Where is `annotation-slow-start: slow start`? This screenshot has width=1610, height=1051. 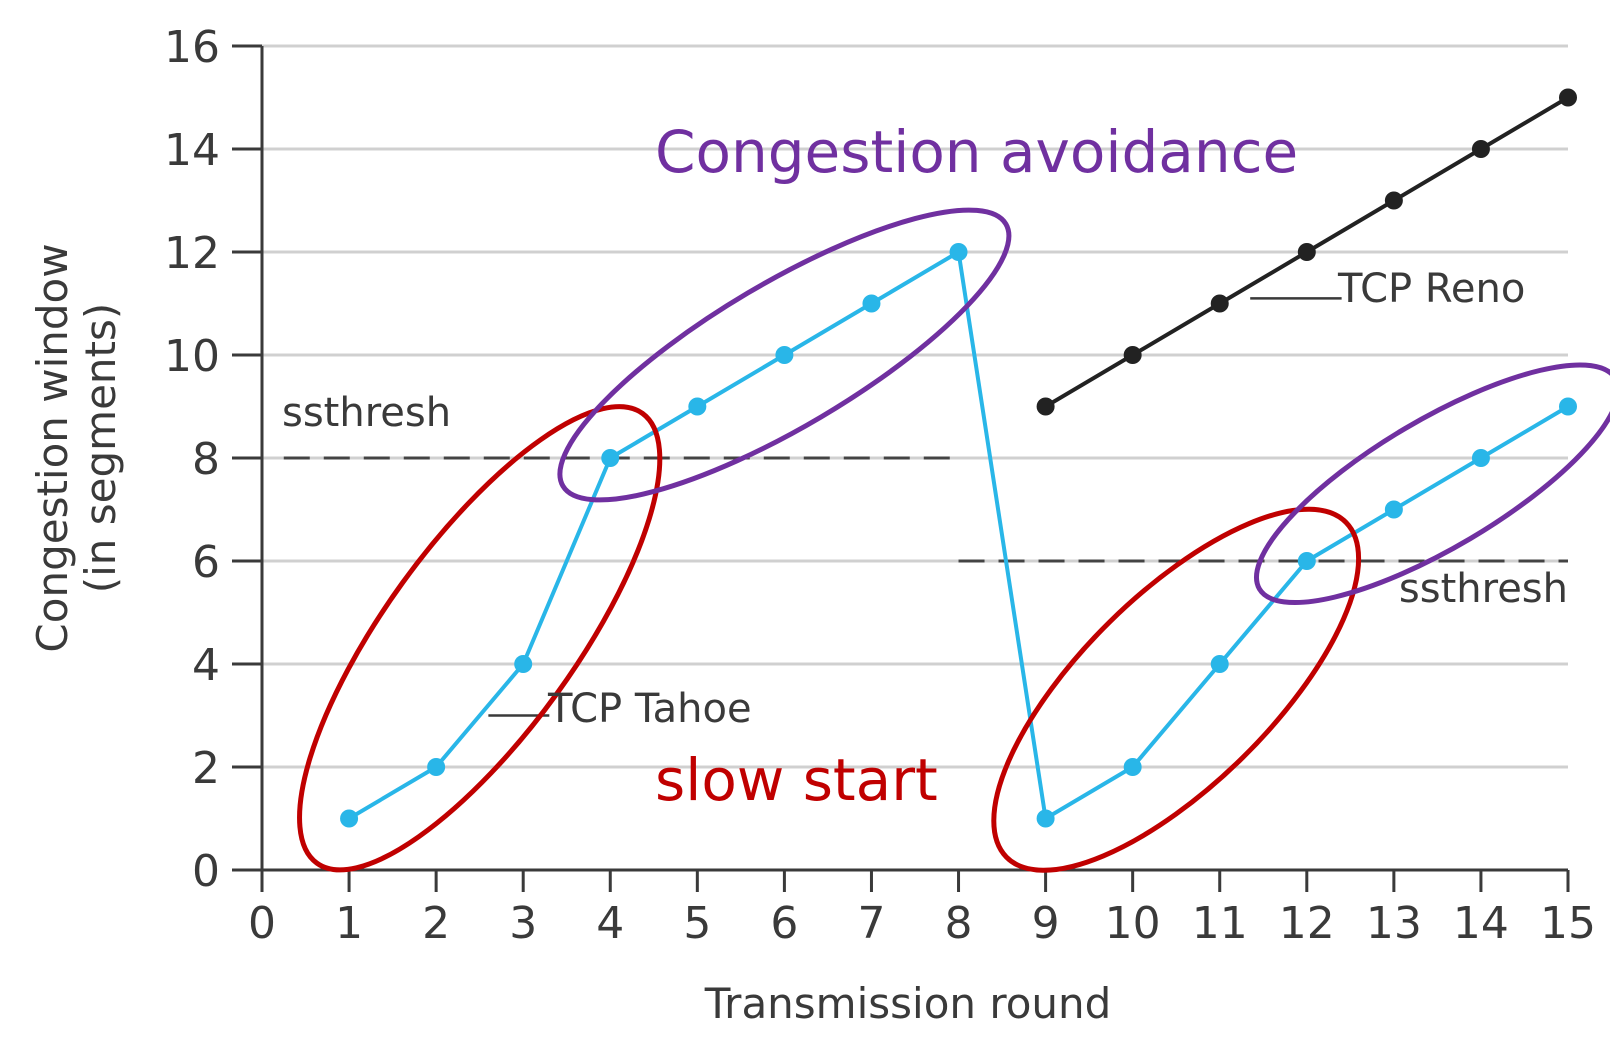 annotation-slow-start: slow start is located at coordinates (796, 780).